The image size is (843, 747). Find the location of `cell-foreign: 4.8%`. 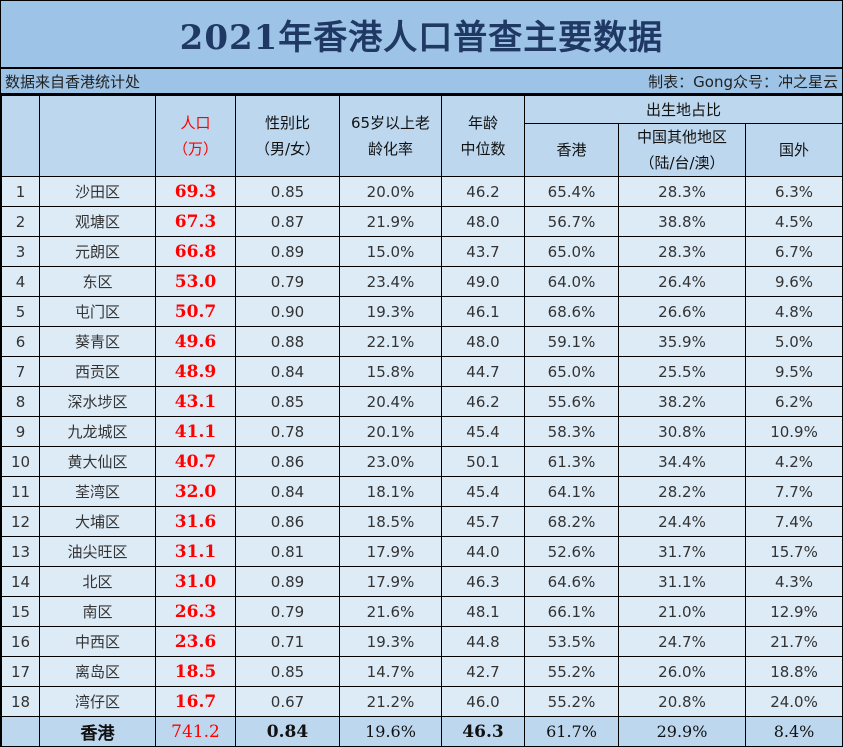

cell-foreign: 4.8% is located at coordinates (793, 311).